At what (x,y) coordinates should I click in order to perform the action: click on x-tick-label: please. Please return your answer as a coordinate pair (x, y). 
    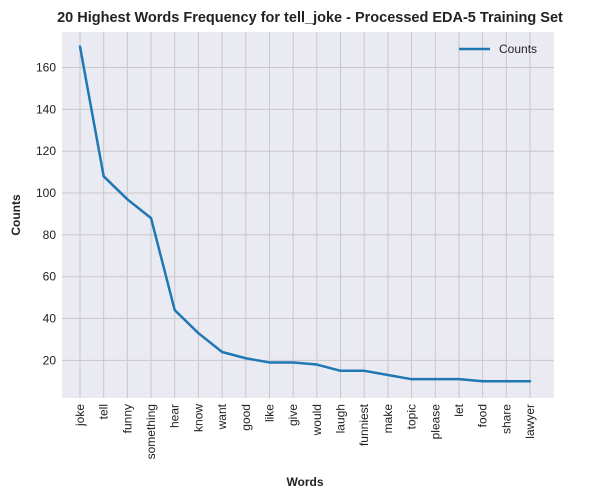
    Looking at the image, I should click on (435, 422).